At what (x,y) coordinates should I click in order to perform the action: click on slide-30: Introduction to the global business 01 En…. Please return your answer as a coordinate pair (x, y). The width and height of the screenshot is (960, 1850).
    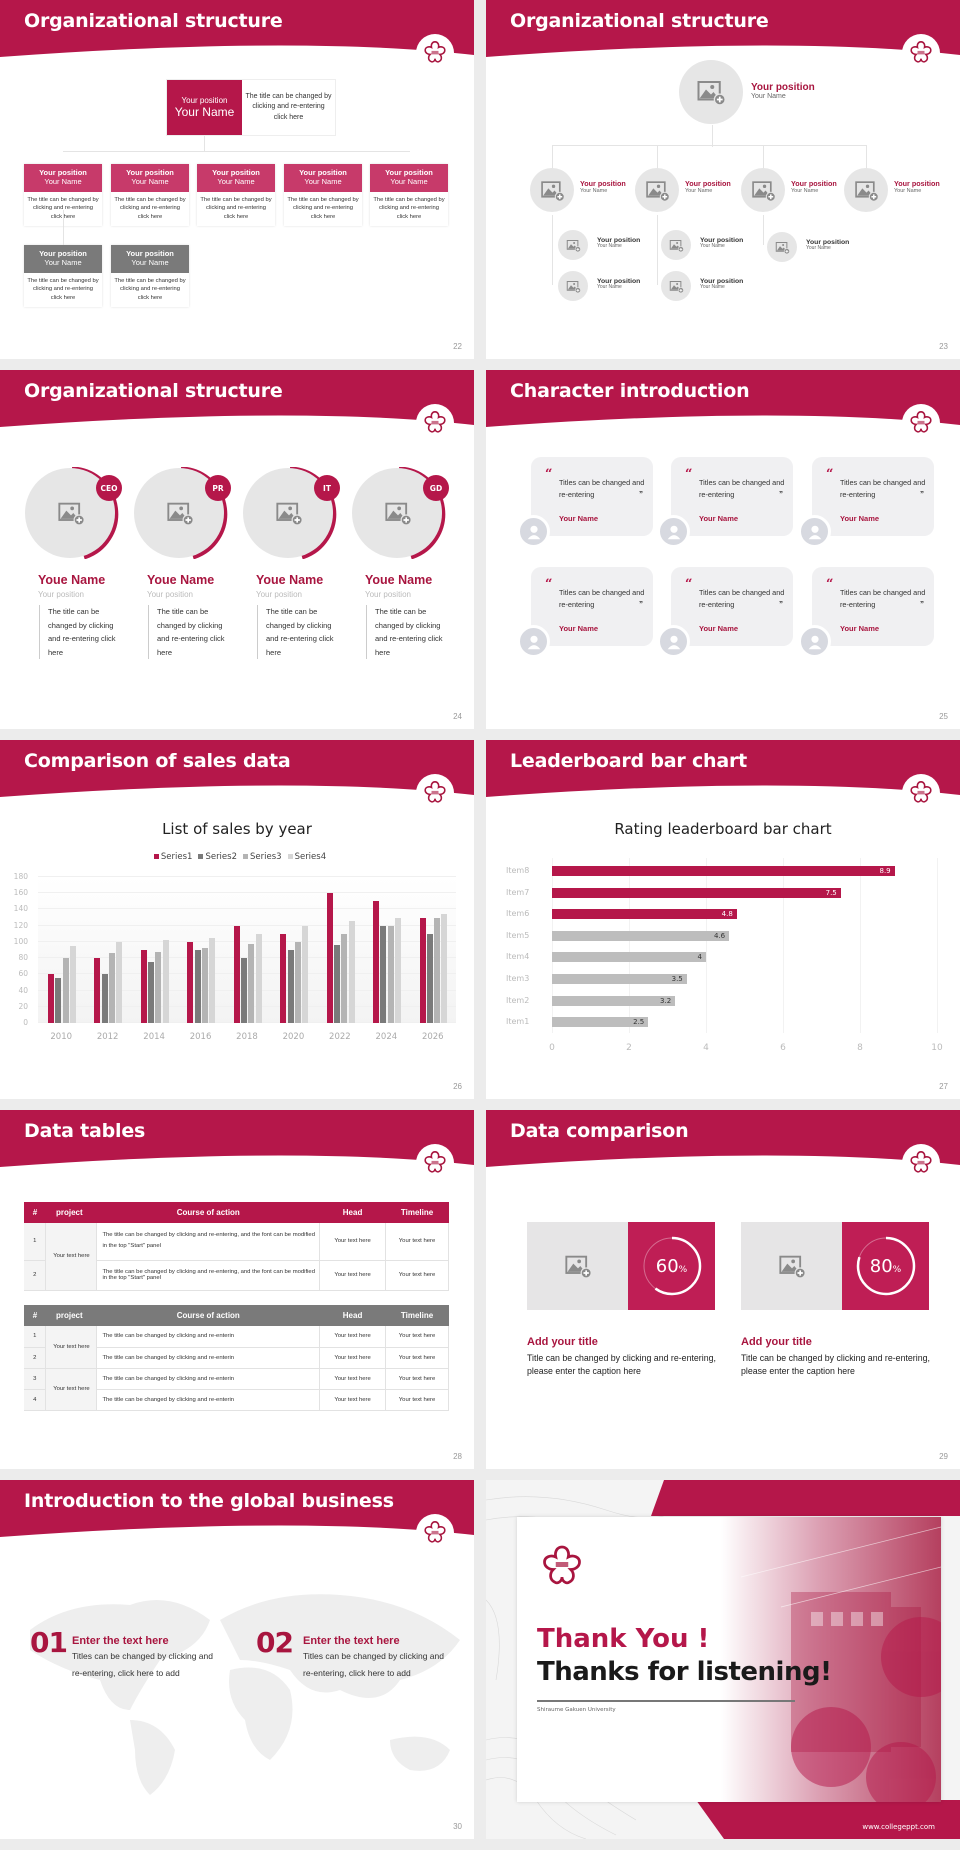
    Looking at the image, I should click on (237, 1659).